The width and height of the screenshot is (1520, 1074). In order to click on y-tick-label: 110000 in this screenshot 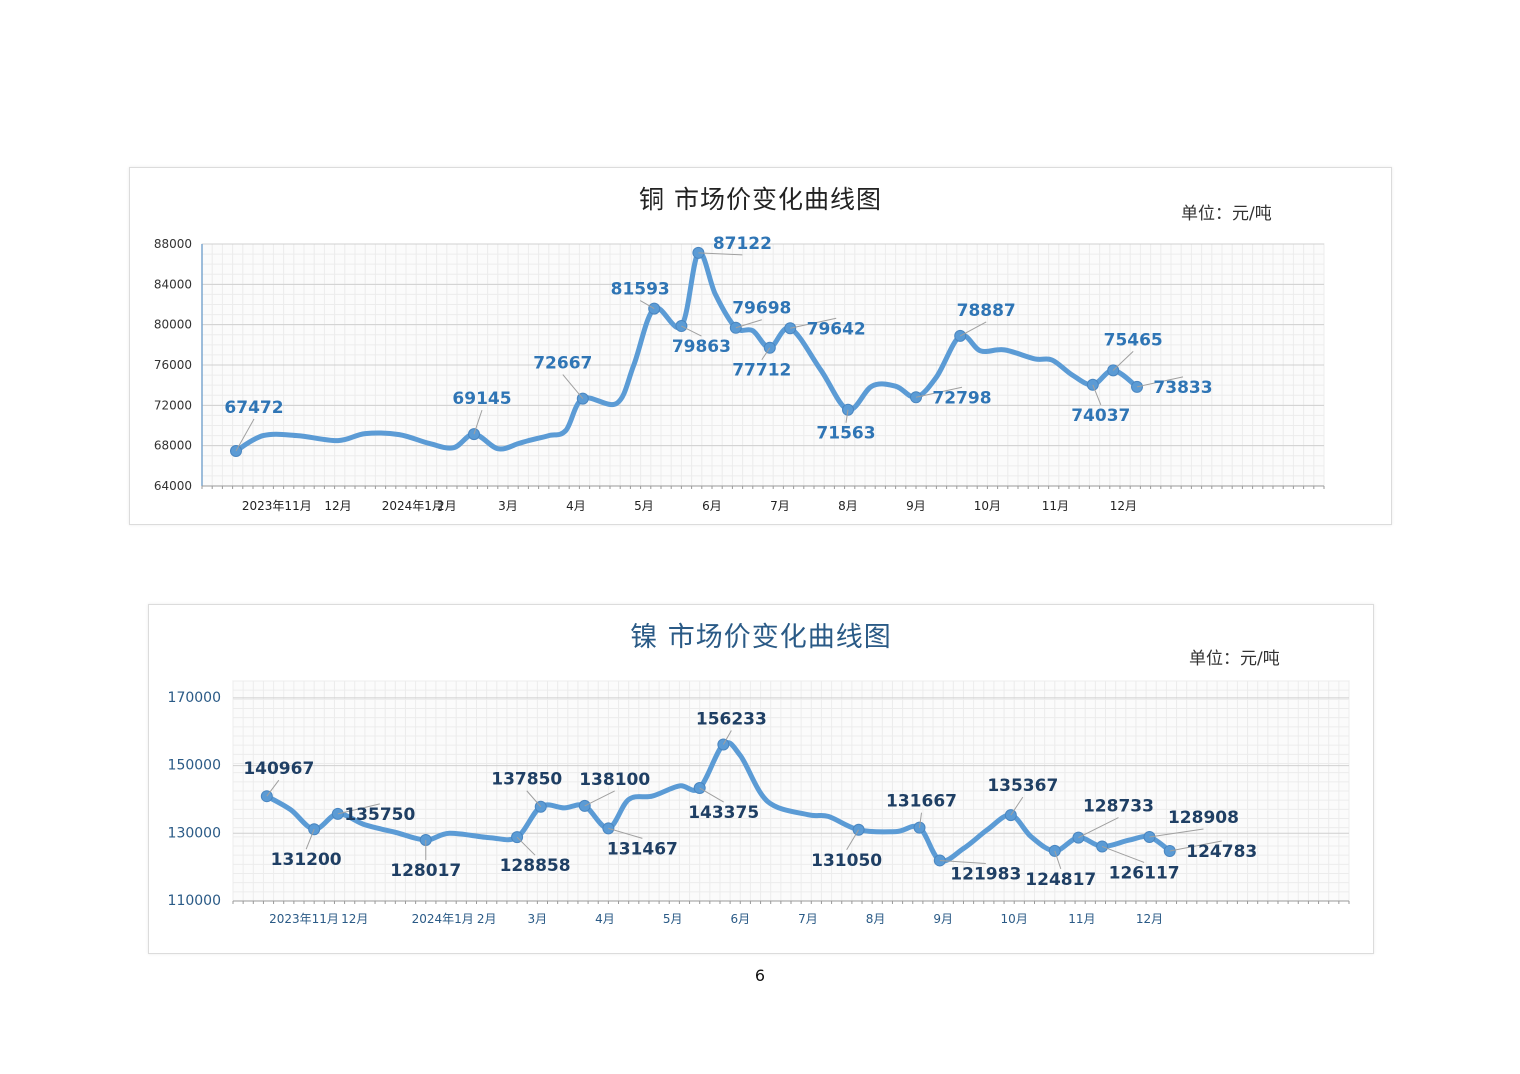, I will do `click(194, 901)`.